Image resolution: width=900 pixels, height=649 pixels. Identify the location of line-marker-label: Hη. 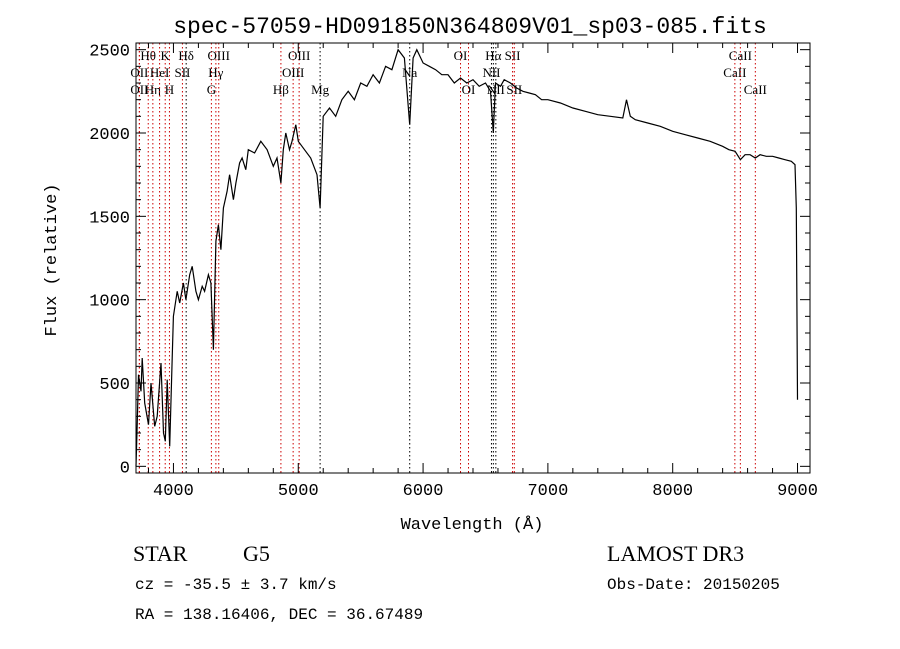
(153, 89).